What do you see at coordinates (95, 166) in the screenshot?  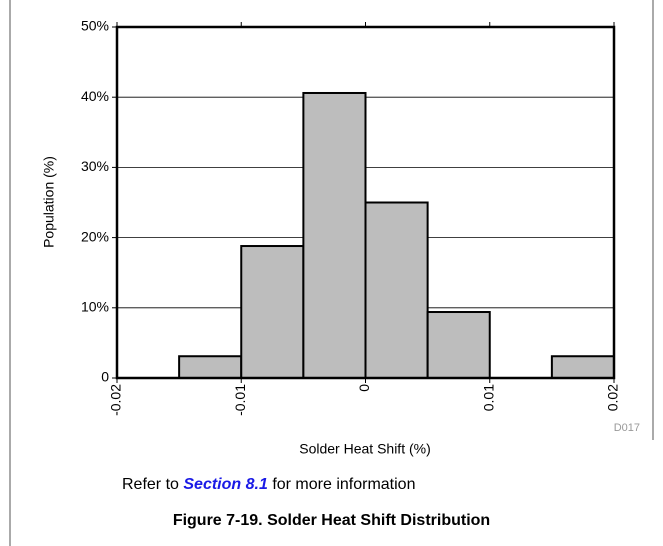 I see `y-tick-label: 30%` at bounding box center [95, 166].